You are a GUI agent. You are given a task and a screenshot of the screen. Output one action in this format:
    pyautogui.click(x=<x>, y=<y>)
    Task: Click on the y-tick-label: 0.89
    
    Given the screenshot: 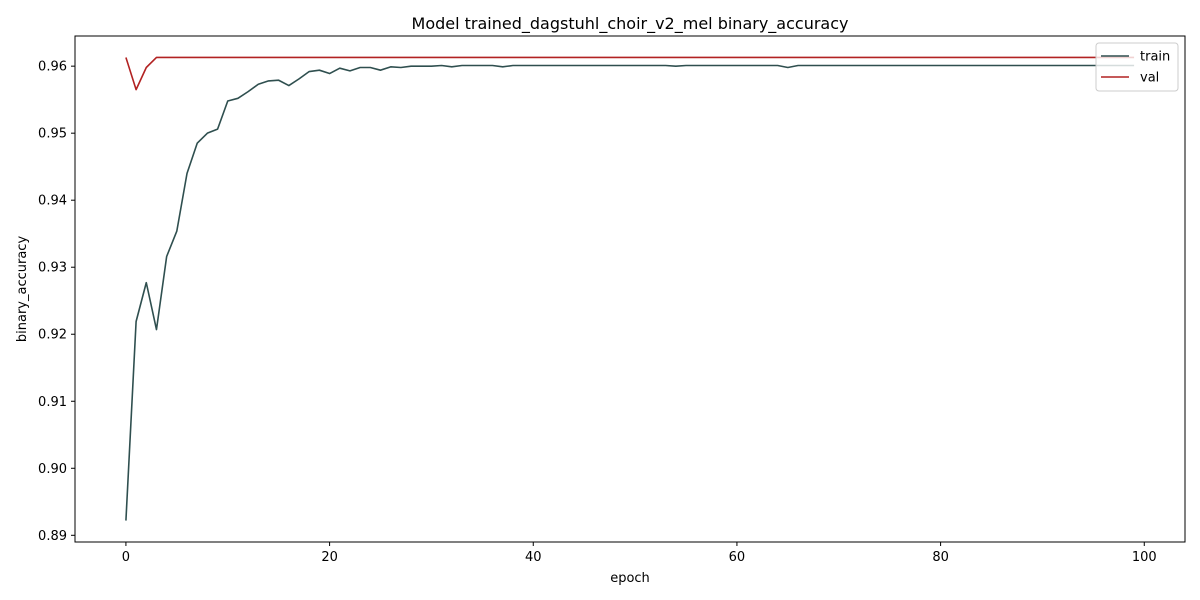 What is the action you would take?
    pyautogui.click(x=52, y=536)
    